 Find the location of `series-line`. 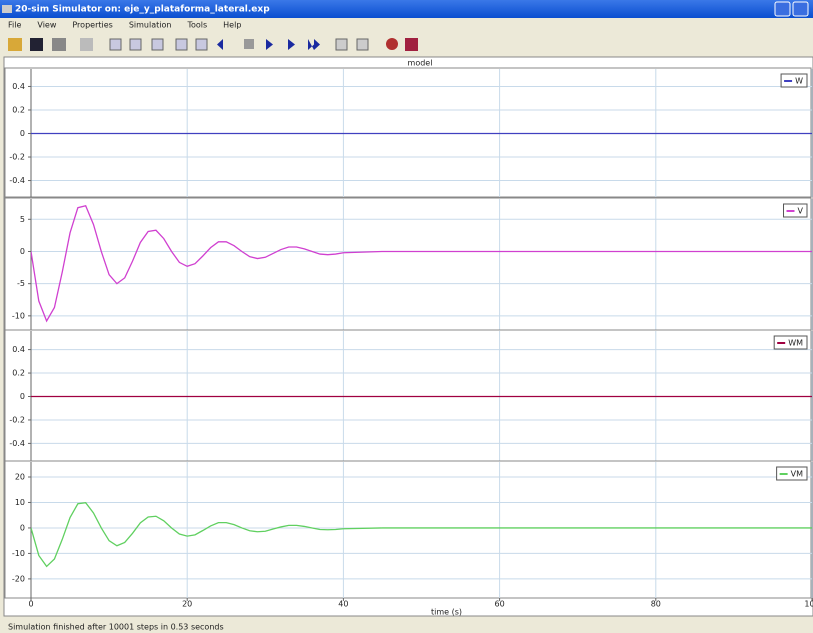

series-line is located at coordinates (421, 535).